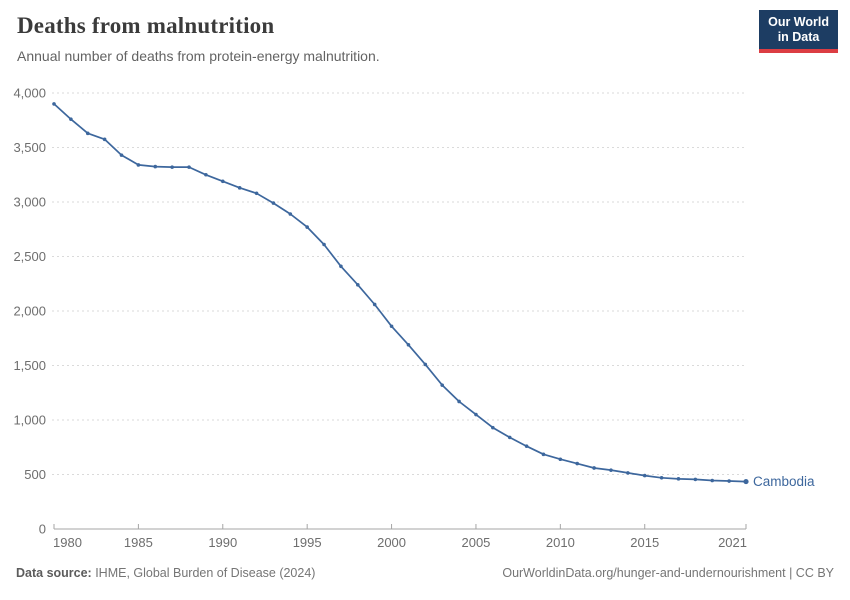  What do you see at coordinates (784, 481) in the screenshot?
I see `entity-label: Cambodia` at bounding box center [784, 481].